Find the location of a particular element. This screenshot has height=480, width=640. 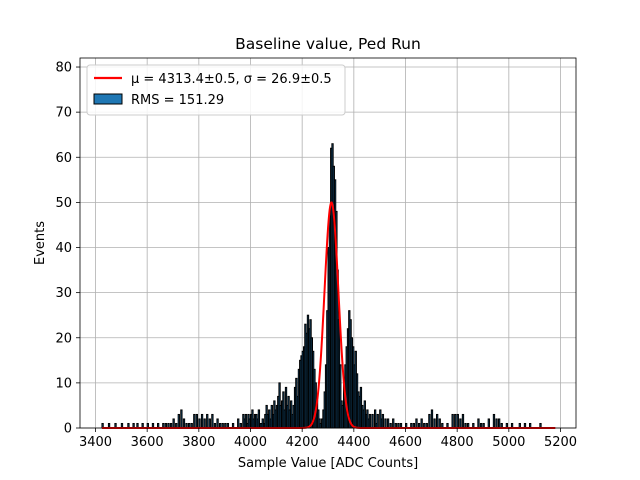

y-tick-label: 40 is located at coordinates (63, 248).